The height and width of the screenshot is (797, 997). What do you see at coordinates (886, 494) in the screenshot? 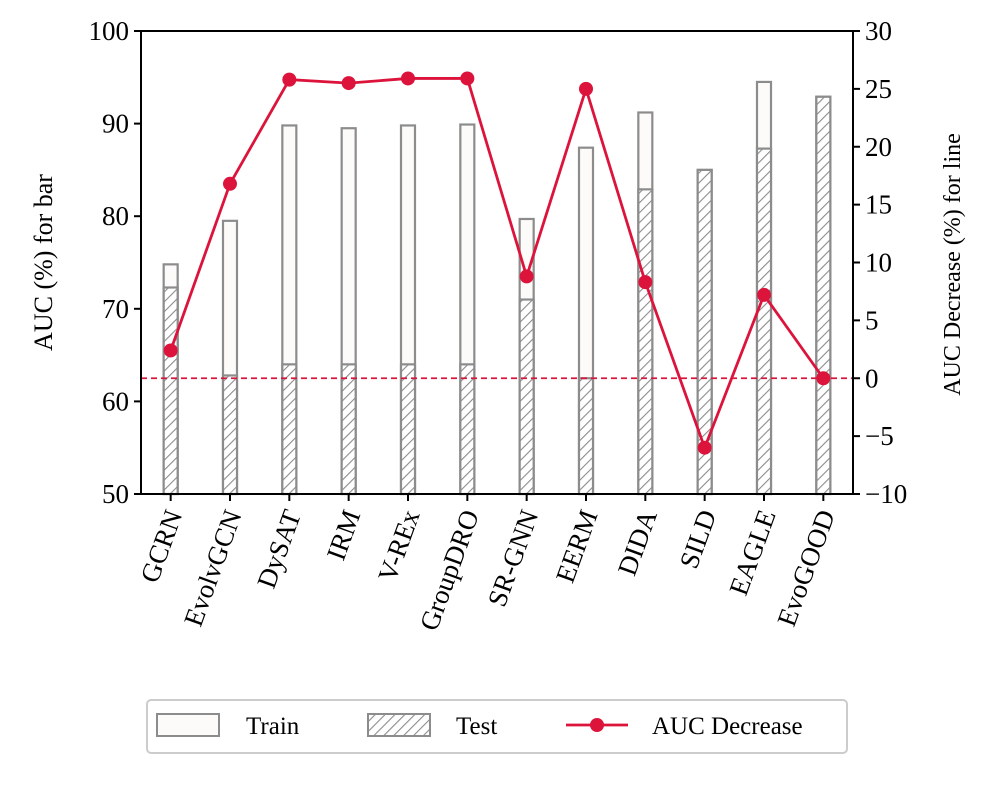
I see `right-tick-label: −10` at bounding box center [886, 494].